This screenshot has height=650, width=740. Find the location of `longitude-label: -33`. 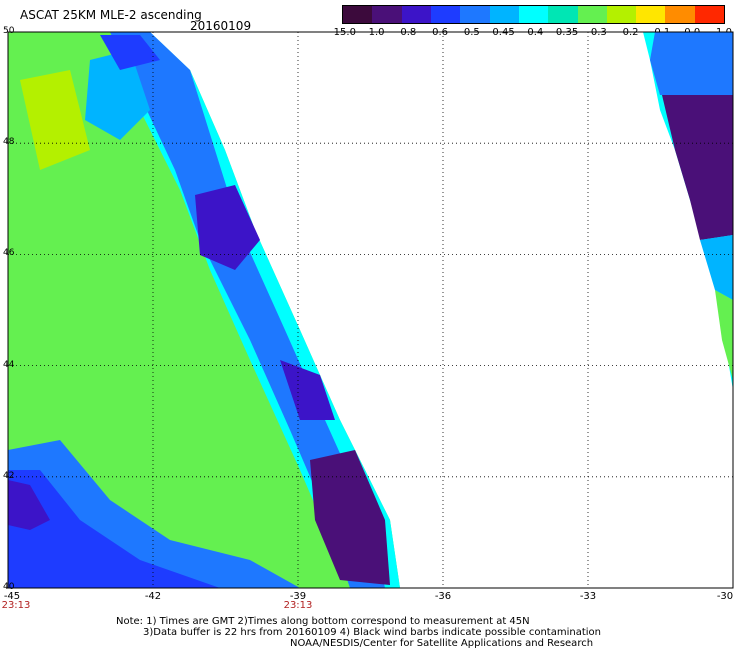

longitude-label: -33 is located at coordinates (588, 596).